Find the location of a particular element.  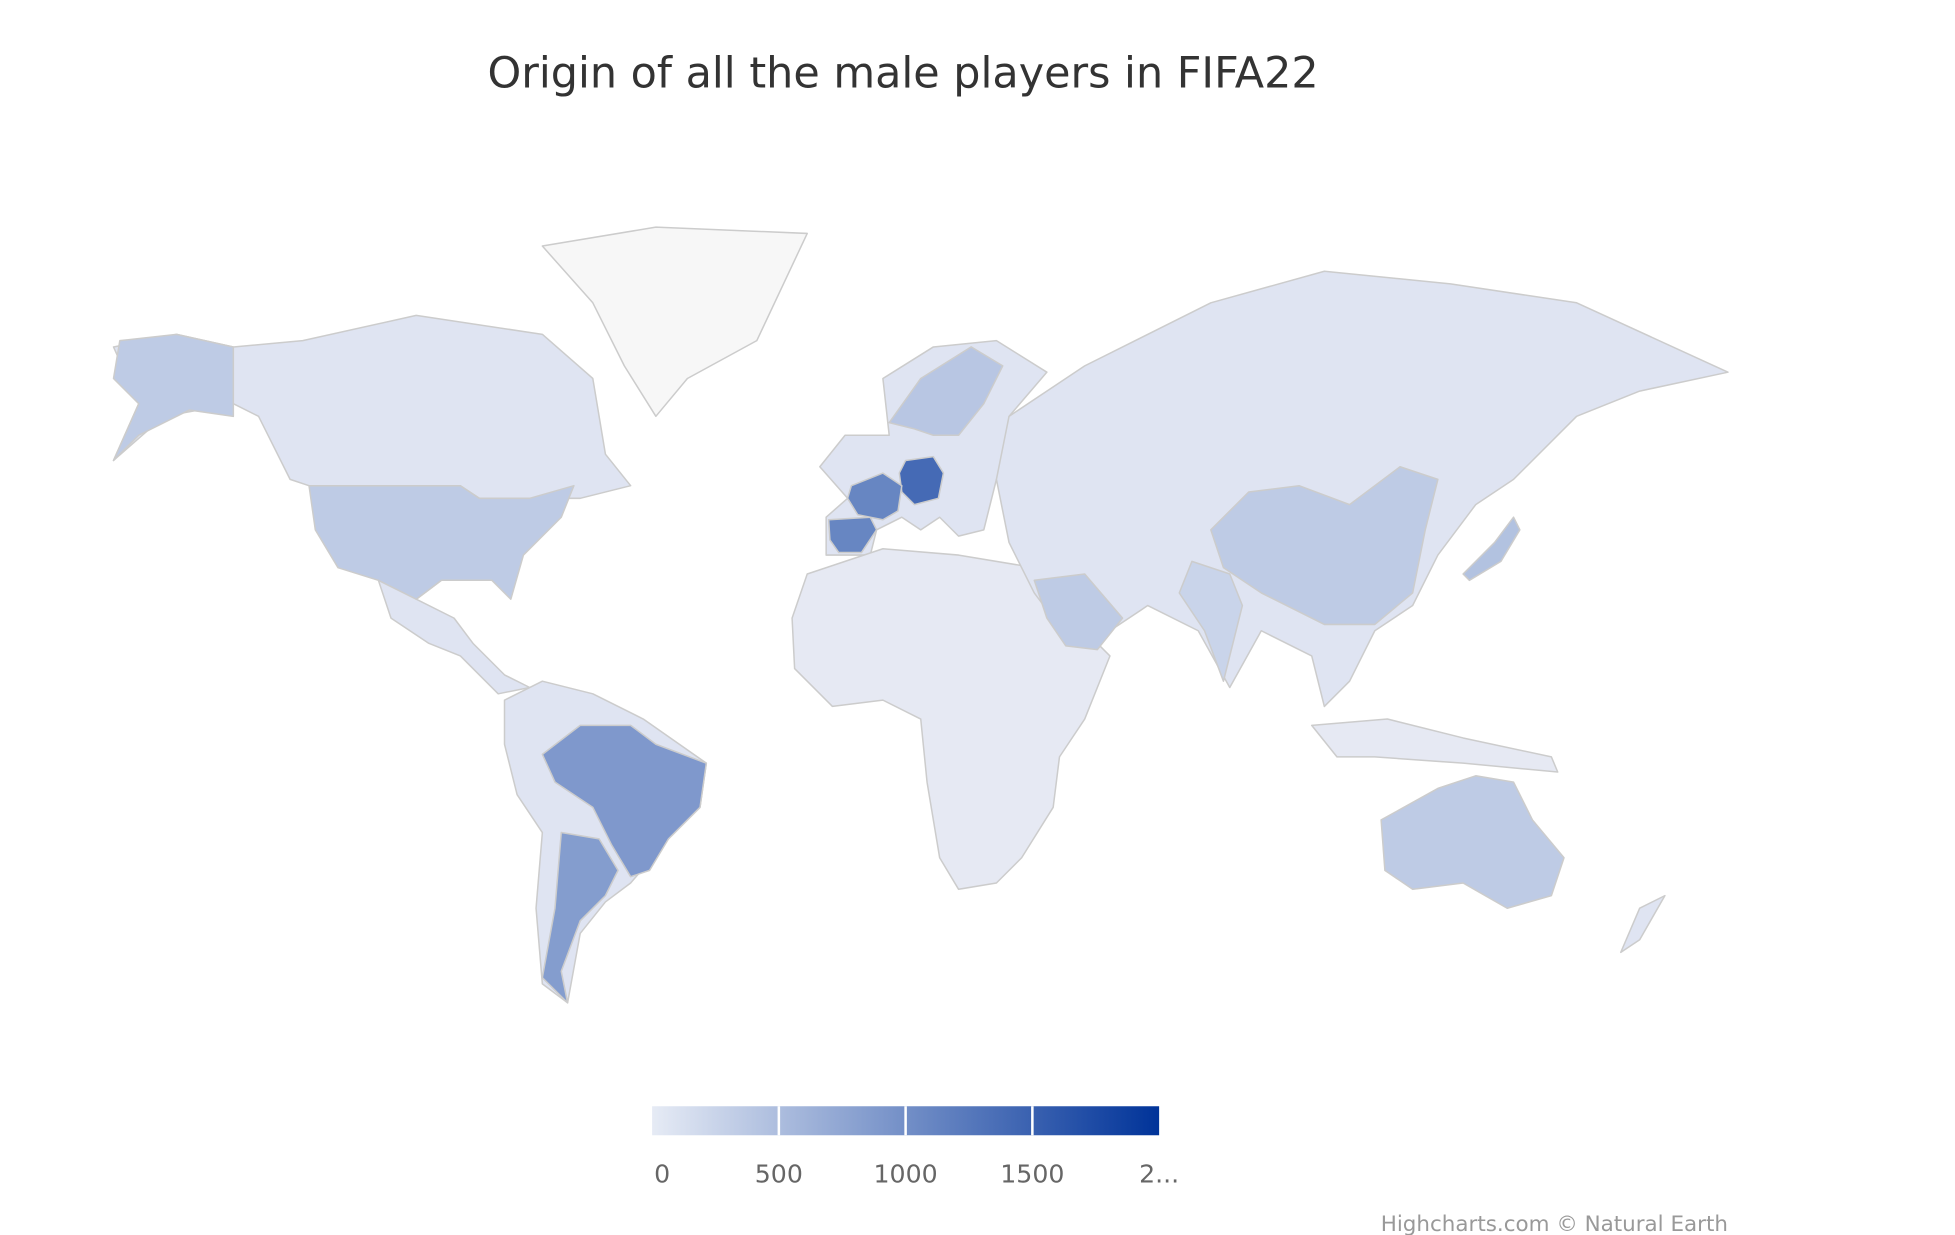

tick-label: 0 is located at coordinates (662, 1174).